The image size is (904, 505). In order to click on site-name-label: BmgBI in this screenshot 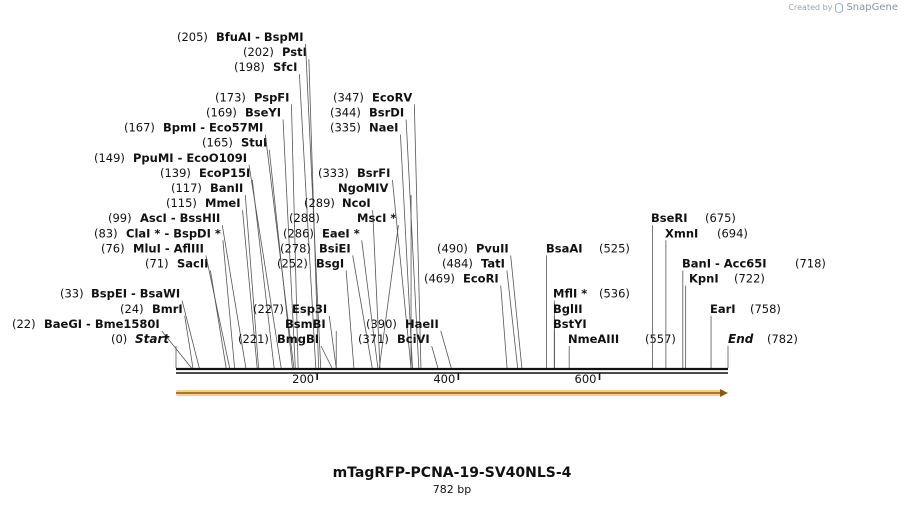, I will do `click(298, 339)`.